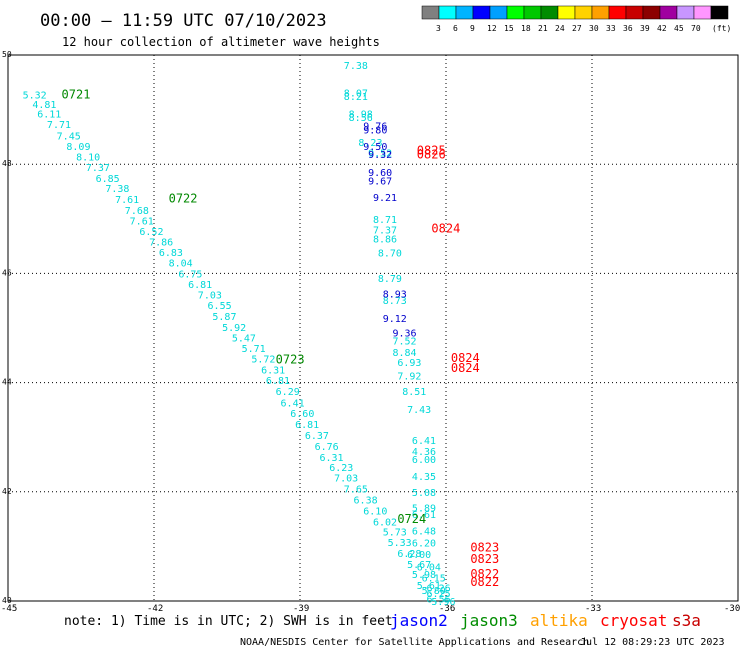  I want to click on swh-value: 7.37, so click(98, 168).